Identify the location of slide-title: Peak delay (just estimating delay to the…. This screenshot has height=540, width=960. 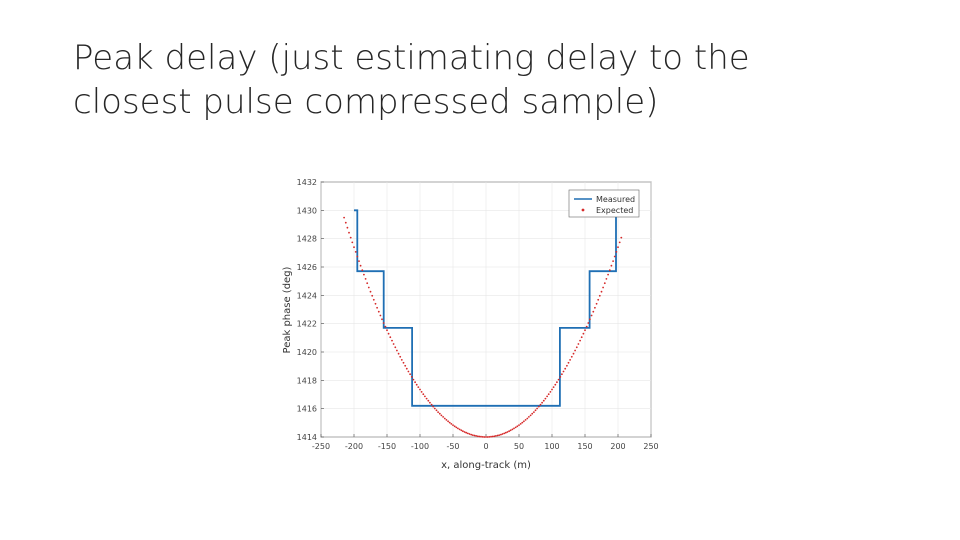
(483, 80).